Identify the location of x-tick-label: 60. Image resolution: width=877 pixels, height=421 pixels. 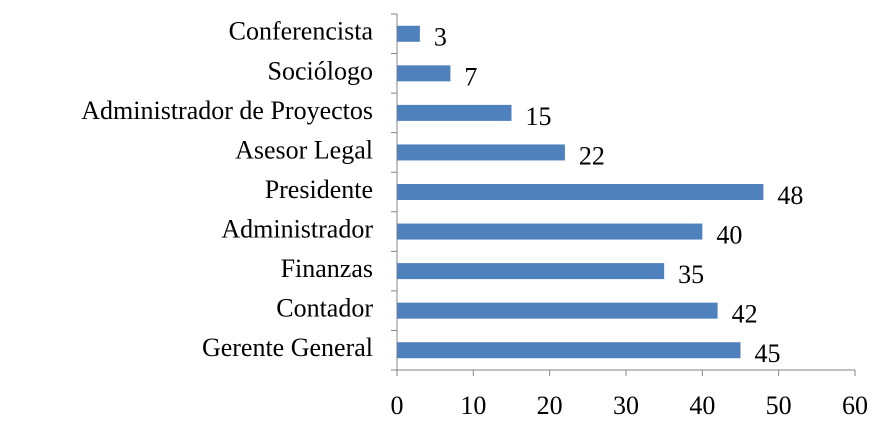
(855, 405).